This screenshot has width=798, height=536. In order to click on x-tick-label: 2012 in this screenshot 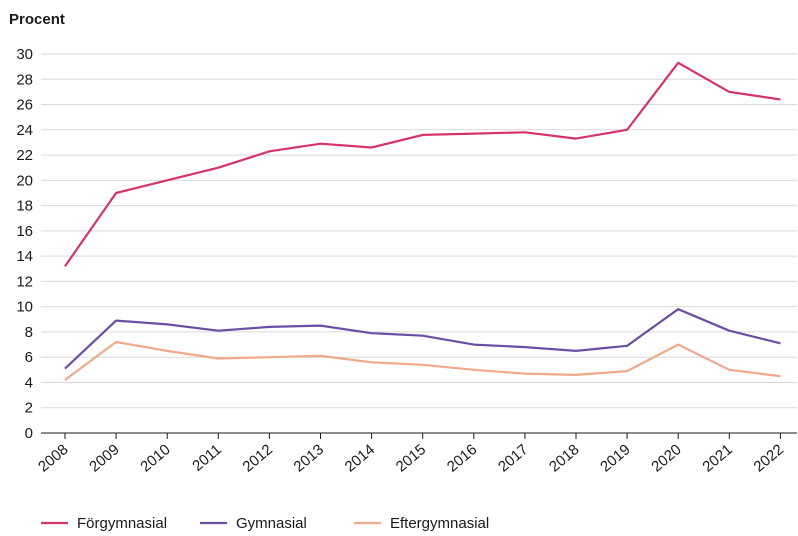, I will do `click(257, 458)`.